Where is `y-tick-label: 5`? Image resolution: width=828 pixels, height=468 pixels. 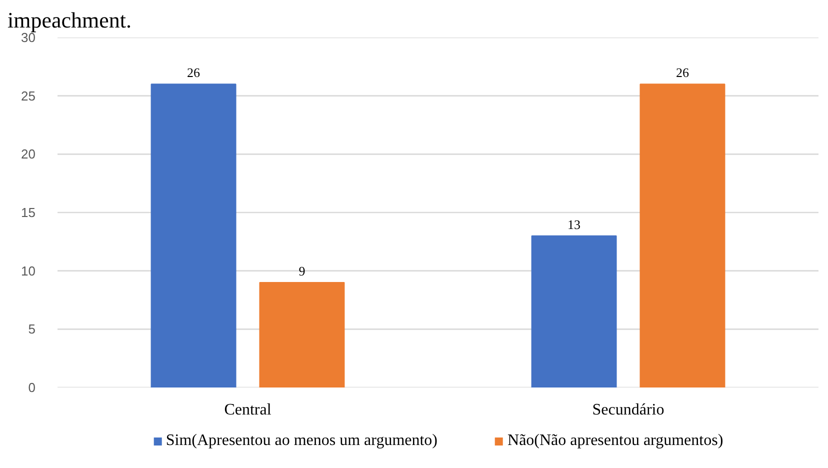 y-tick-label: 5 is located at coordinates (32, 329).